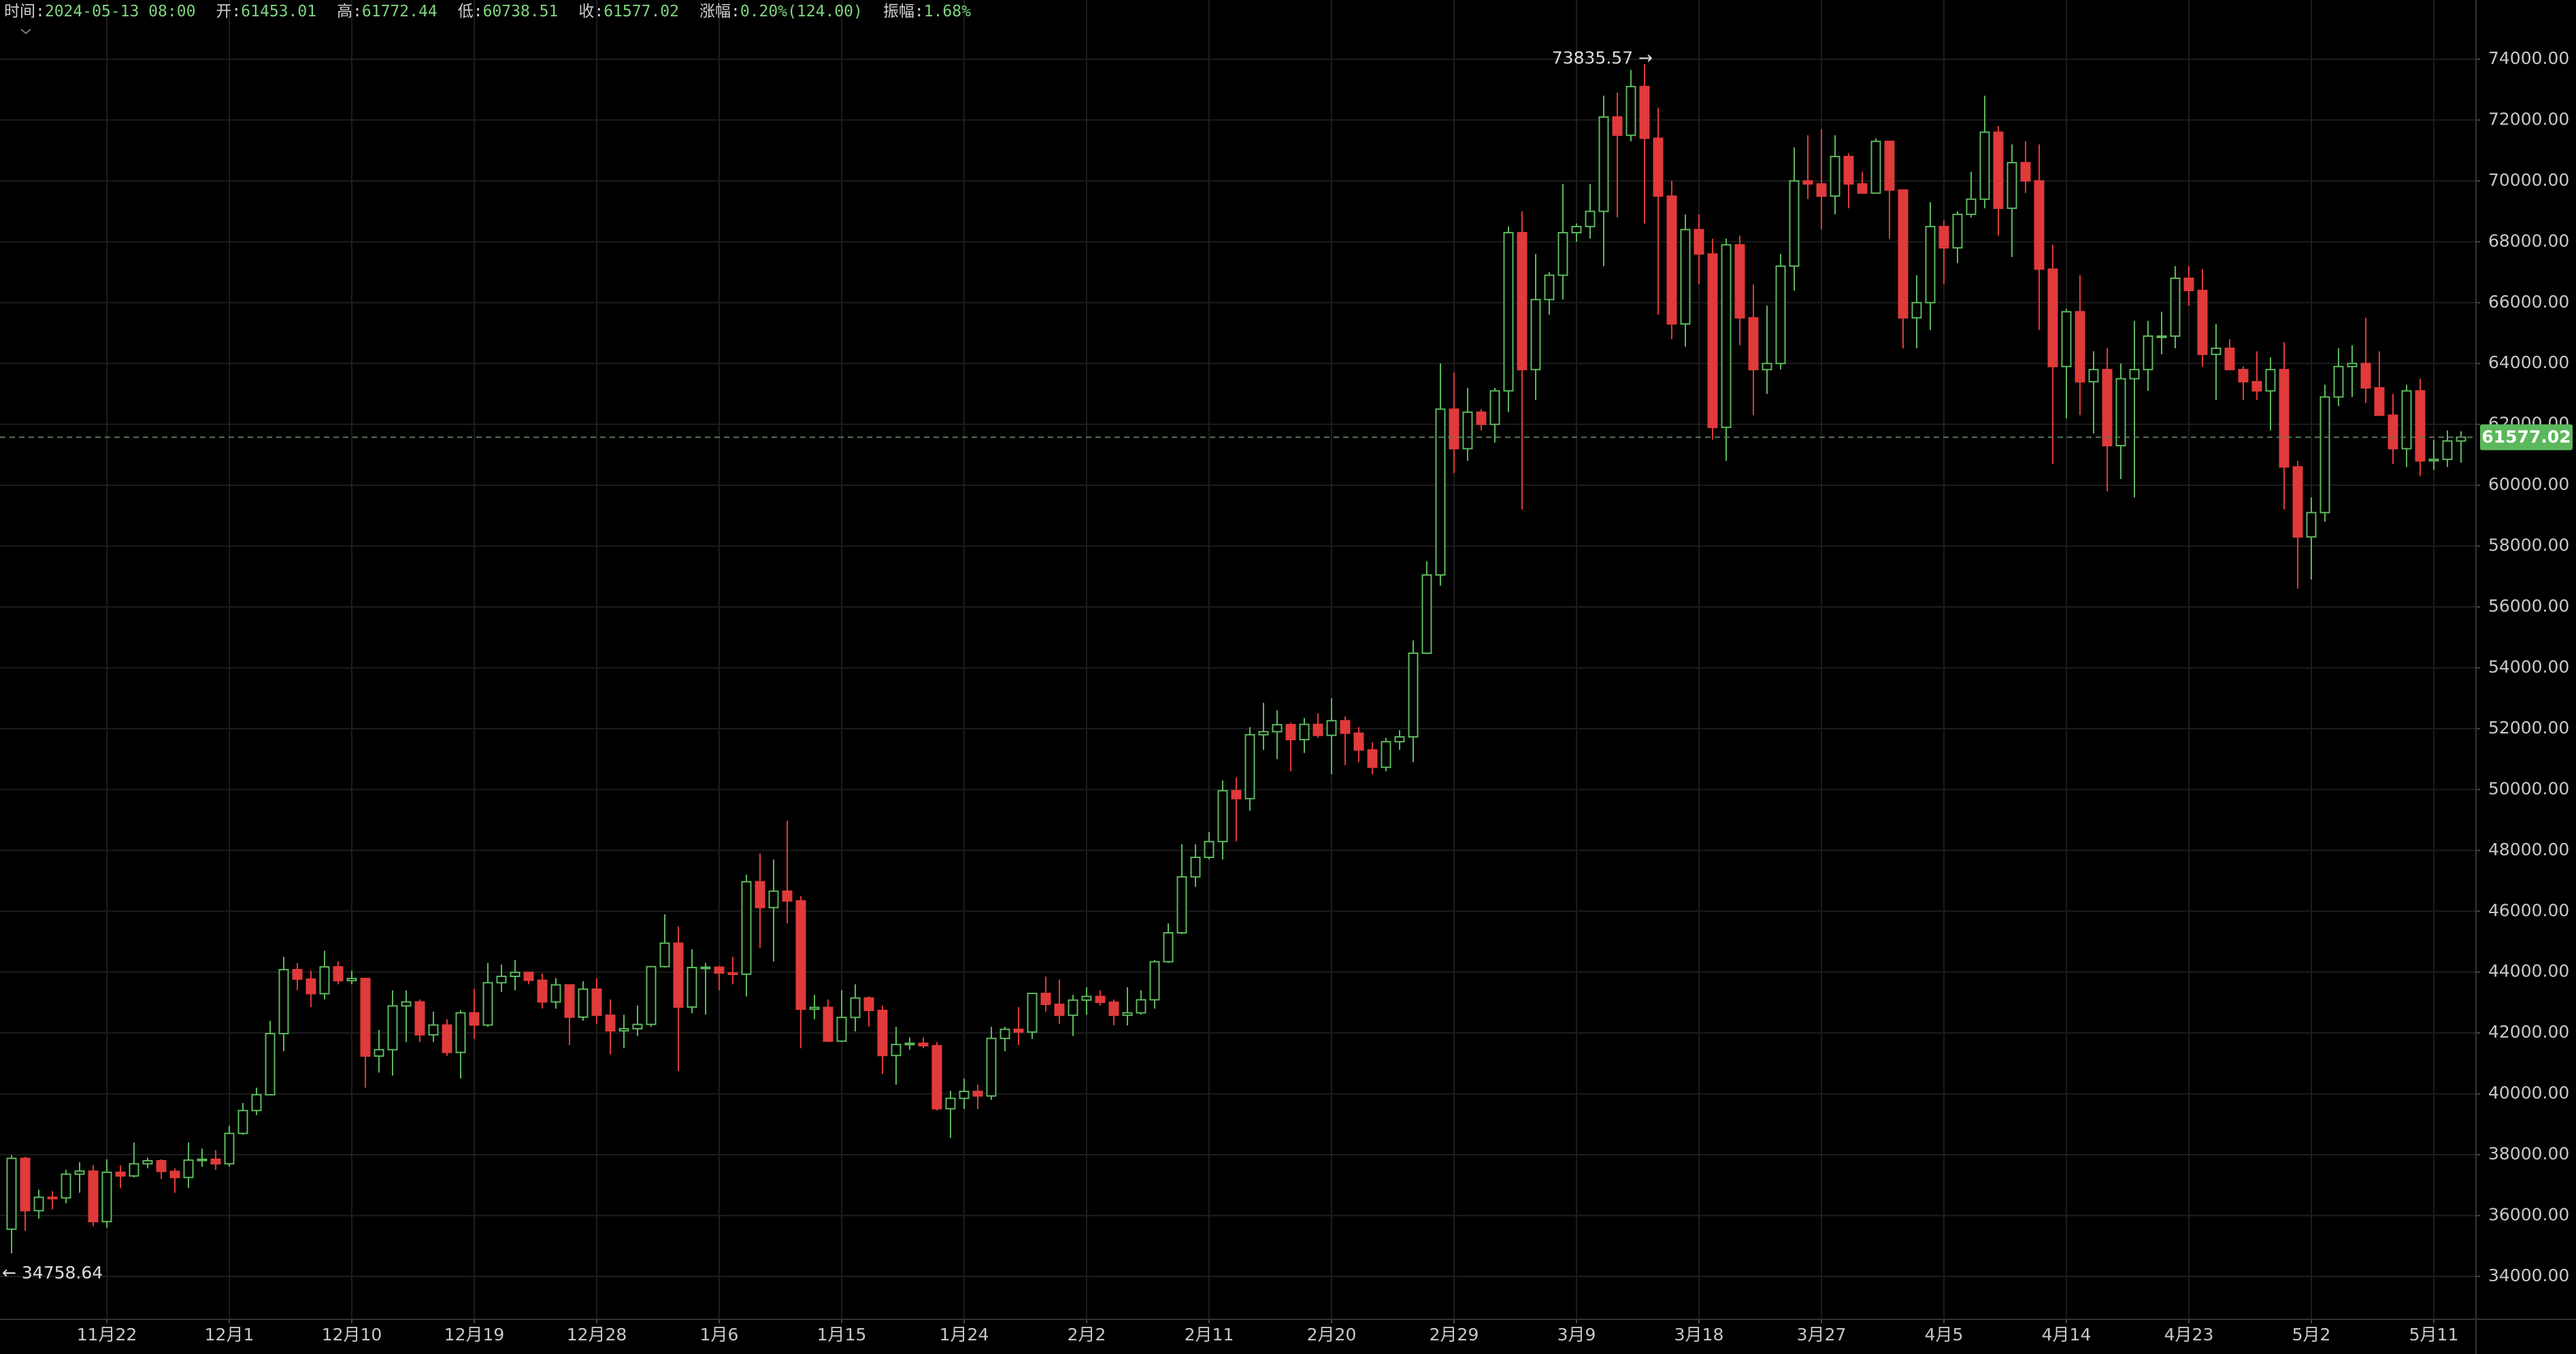  I want to click on x-tick-label: 12月28, so click(597, 1334).